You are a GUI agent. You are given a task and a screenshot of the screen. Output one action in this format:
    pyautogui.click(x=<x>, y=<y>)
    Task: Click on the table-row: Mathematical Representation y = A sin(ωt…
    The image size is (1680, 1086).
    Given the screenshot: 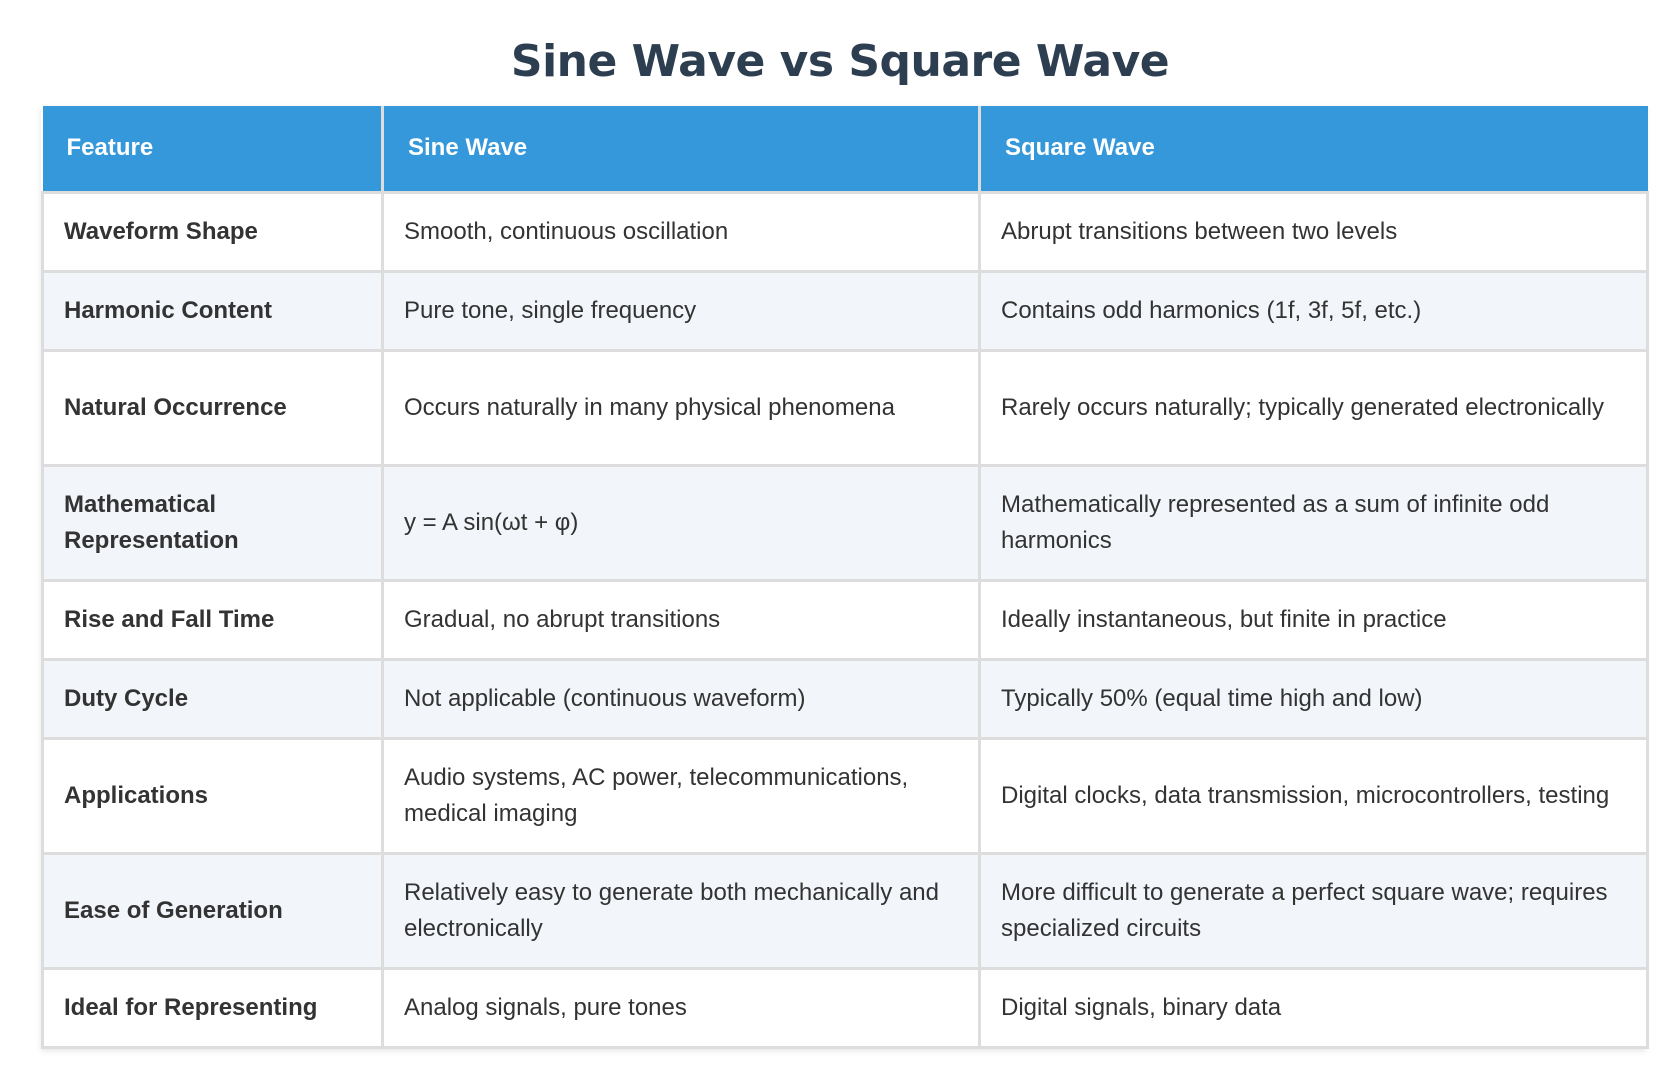 What is the action you would take?
    pyautogui.click(x=845, y=522)
    